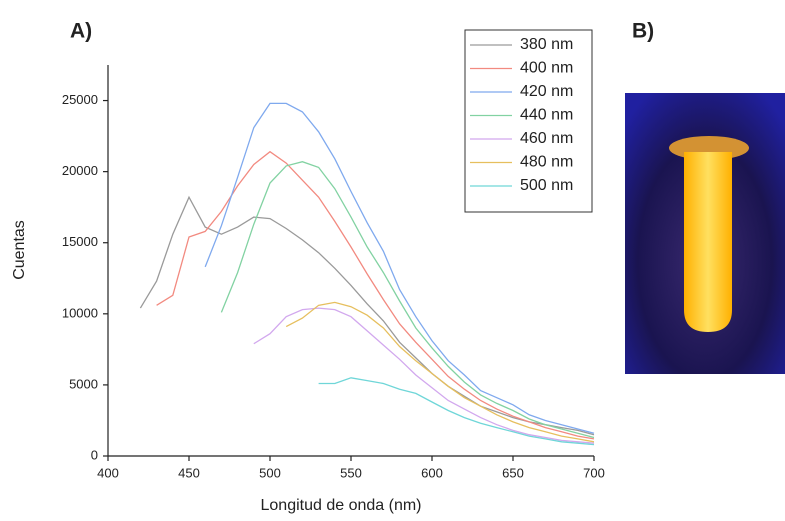 The height and width of the screenshot is (521, 785). What do you see at coordinates (546, 138) in the screenshot?
I see `legend-label: 460 nm` at bounding box center [546, 138].